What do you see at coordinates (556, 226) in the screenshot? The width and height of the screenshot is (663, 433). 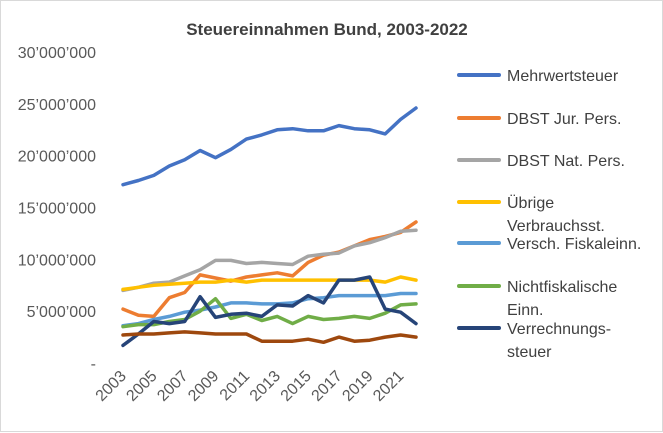 I see `legend-label: Verbrauchsst.` at bounding box center [556, 226].